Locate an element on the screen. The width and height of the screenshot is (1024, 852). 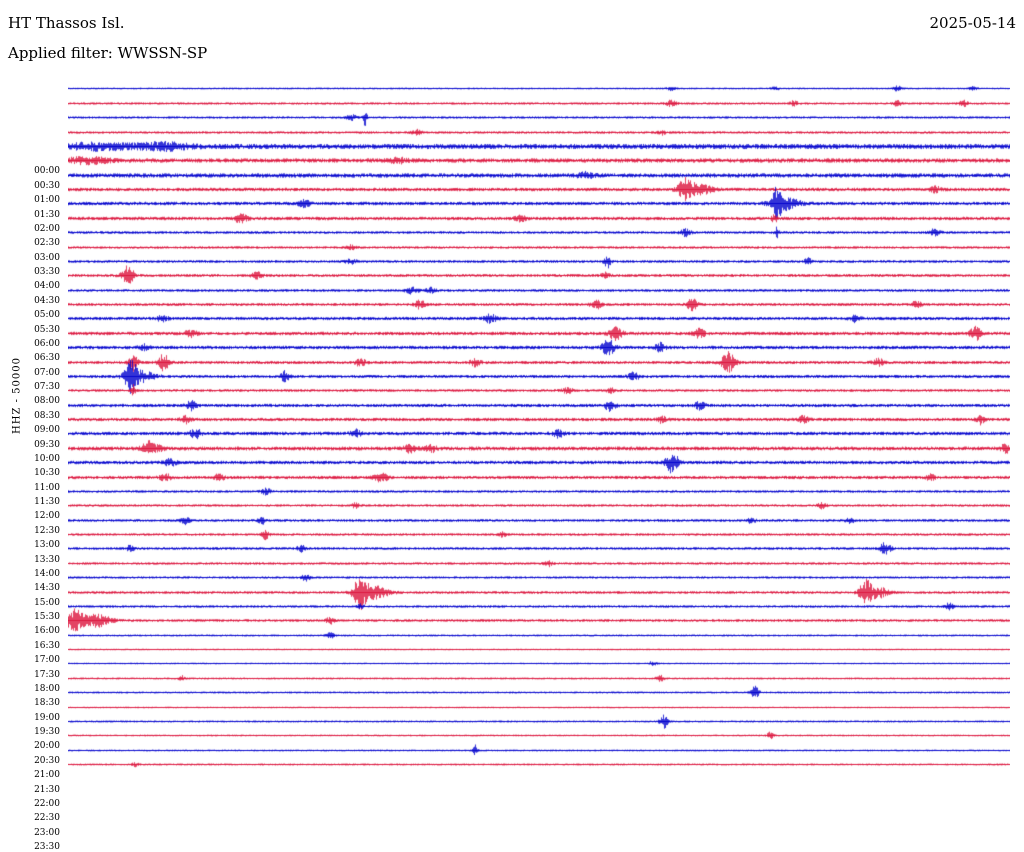
time-label: 07:30 is located at coordinates (47, 386).